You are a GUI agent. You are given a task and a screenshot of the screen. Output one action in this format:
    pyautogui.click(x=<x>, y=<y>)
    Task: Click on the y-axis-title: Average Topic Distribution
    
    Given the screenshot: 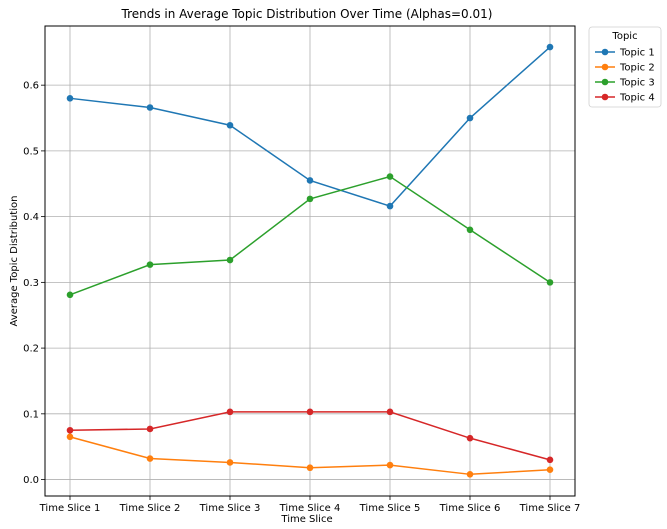 What is the action you would take?
    pyautogui.click(x=14, y=261)
    